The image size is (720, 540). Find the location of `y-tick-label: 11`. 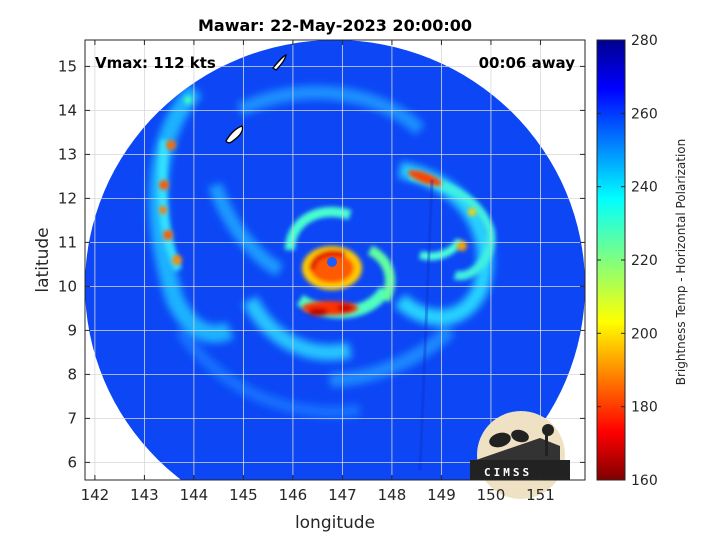

y-tick-label: 11 is located at coordinates (67, 242).